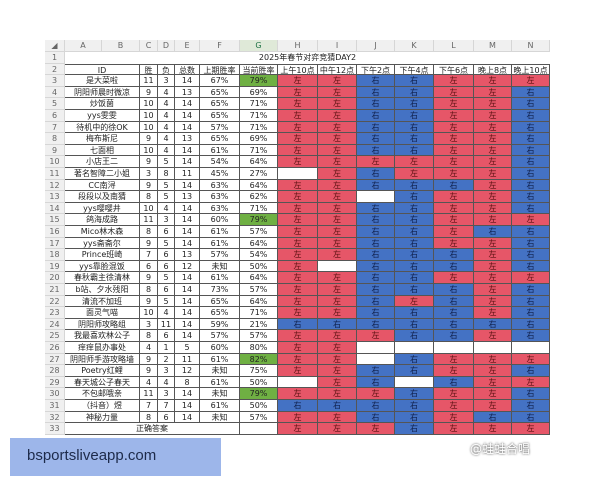  Describe the element at coordinates (55, 208) in the screenshot. I see `row-header-14: 14` at that location.